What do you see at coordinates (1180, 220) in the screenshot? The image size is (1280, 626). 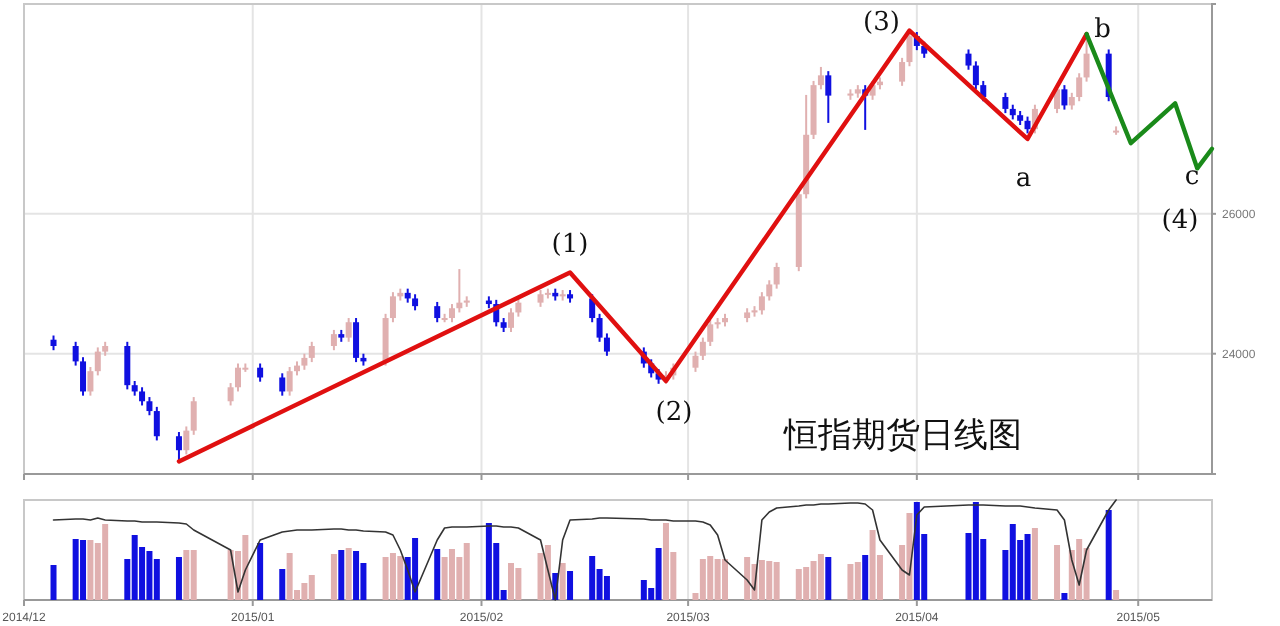 I see `annotation: (4)` at bounding box center [1180, 220].